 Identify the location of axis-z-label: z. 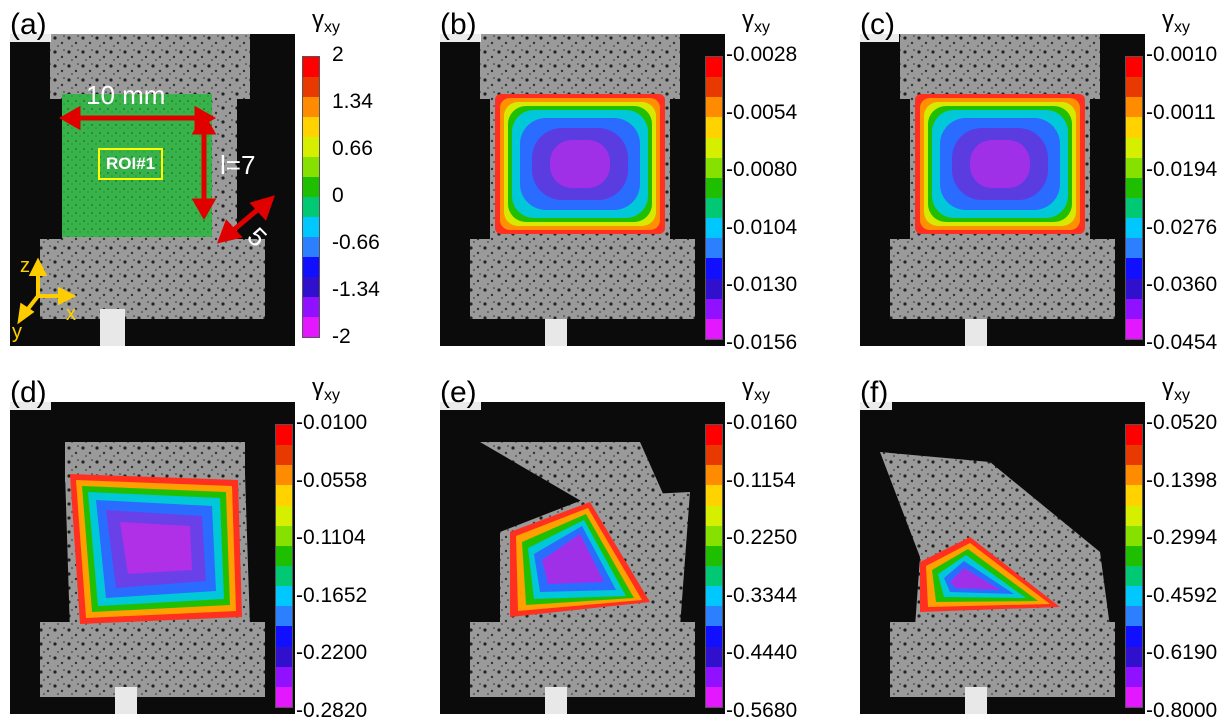
(25, 266).